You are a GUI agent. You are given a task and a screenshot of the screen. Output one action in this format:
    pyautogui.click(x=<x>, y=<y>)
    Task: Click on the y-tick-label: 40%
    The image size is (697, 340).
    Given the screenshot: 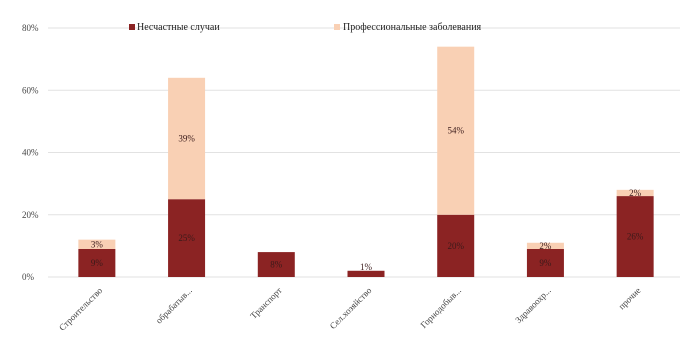 What is the action you would take?
    pyautogui.click(x=30, y=153)
    